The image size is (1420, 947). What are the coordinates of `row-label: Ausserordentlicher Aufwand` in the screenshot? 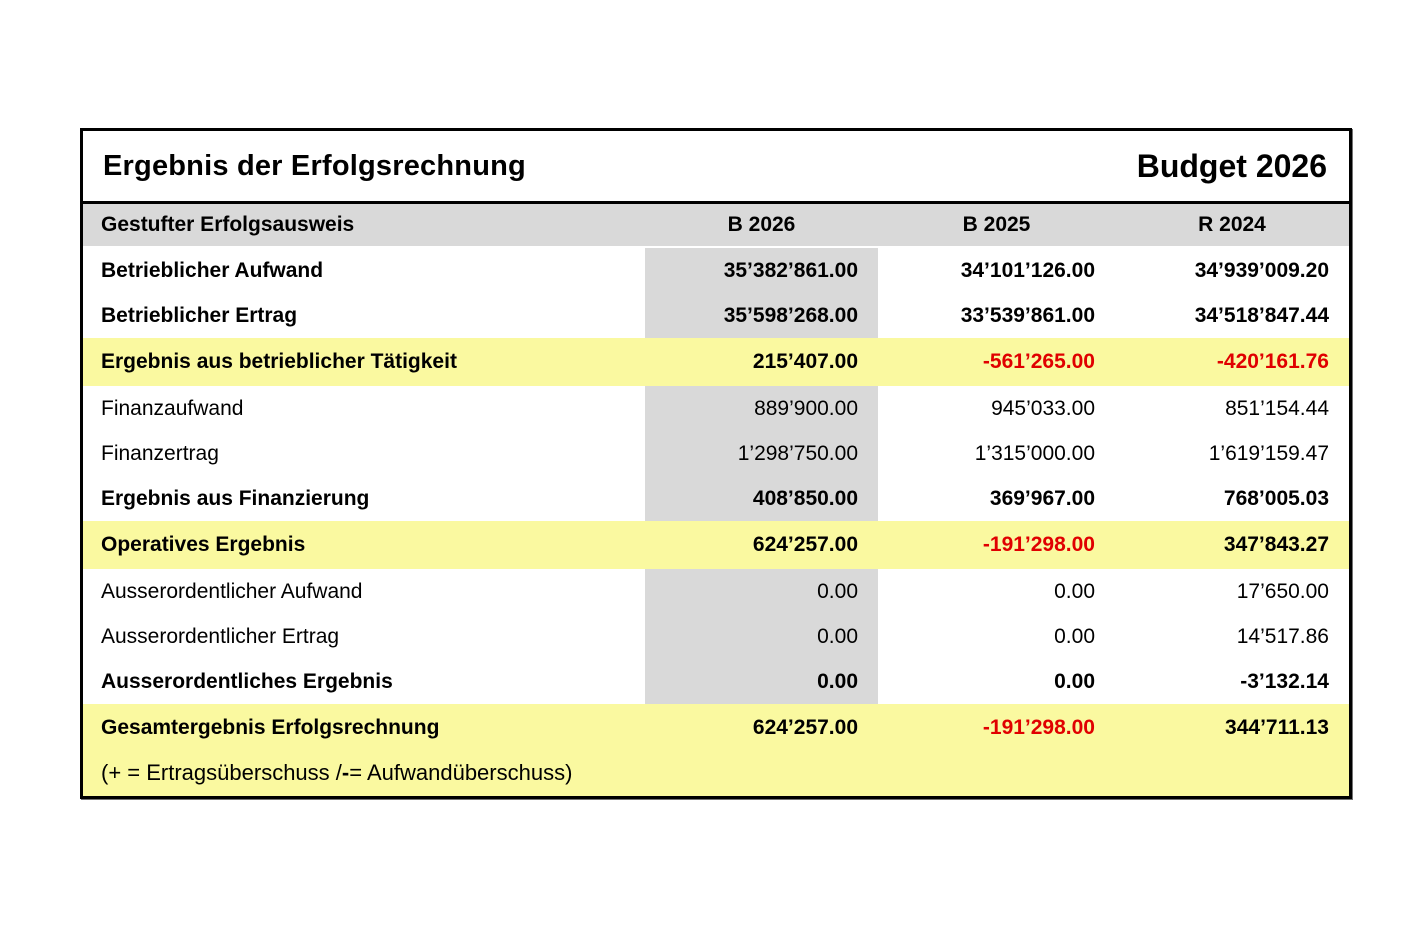 It's located at (232, 591).